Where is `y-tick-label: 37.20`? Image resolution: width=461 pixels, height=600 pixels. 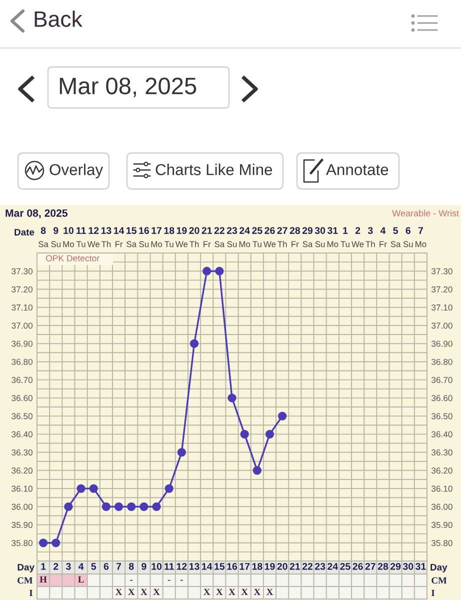 y-tick-label: 37.20 is located at coordinates (22, 289).